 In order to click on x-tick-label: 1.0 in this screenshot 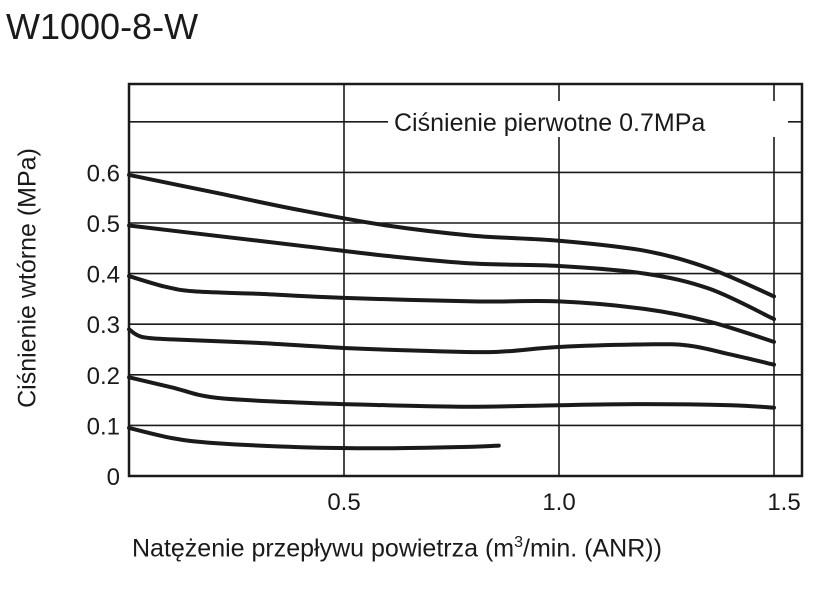, I will do `click(558, 502)`.